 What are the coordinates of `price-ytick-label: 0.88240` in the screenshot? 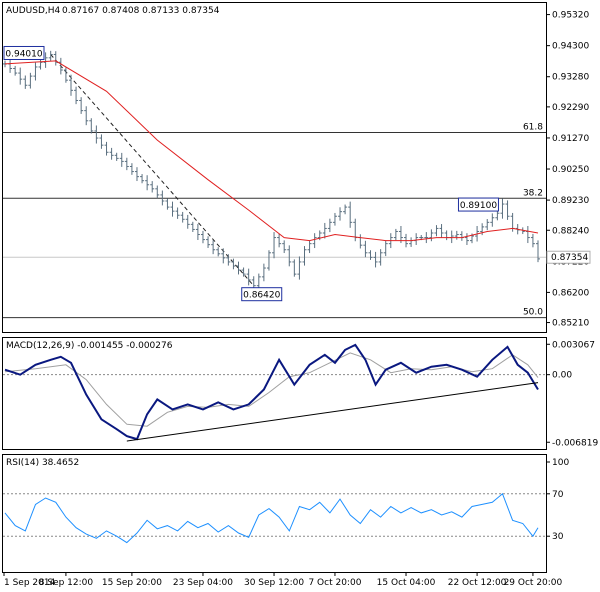 It's located at (570, 231).